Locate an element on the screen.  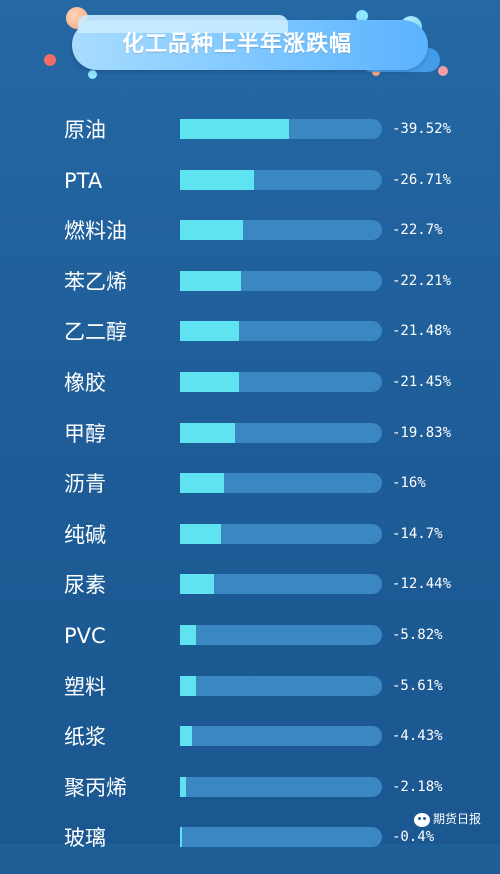
category-label: 橡胶 is located at coordinates (85, 383).